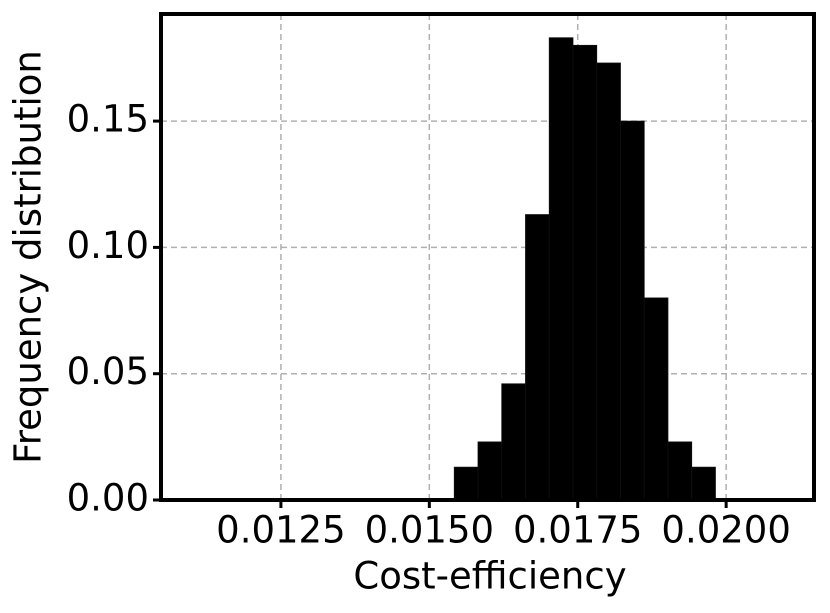 This screenshot has height=613, width=830. What do you see at coordinates (28, 257) in the screenshot?
I see `y-axis-label: Frequency distribution` at bounding box center [28, 257].